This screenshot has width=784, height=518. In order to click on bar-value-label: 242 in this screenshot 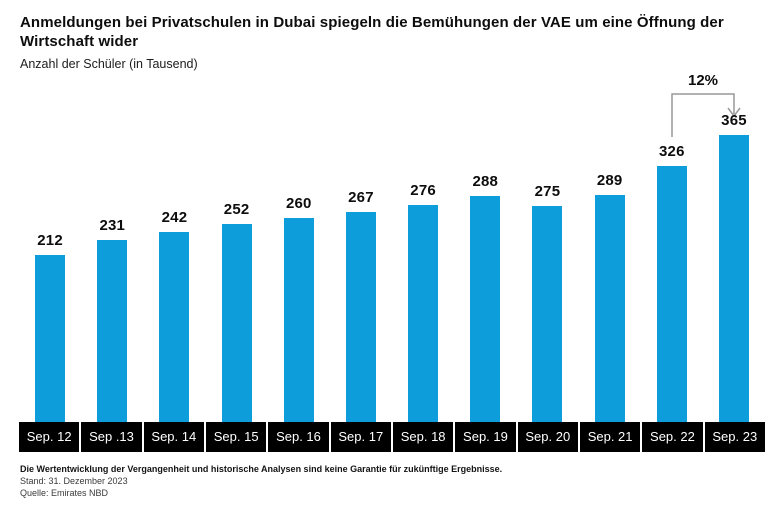, I will do `click(174, 217)`.